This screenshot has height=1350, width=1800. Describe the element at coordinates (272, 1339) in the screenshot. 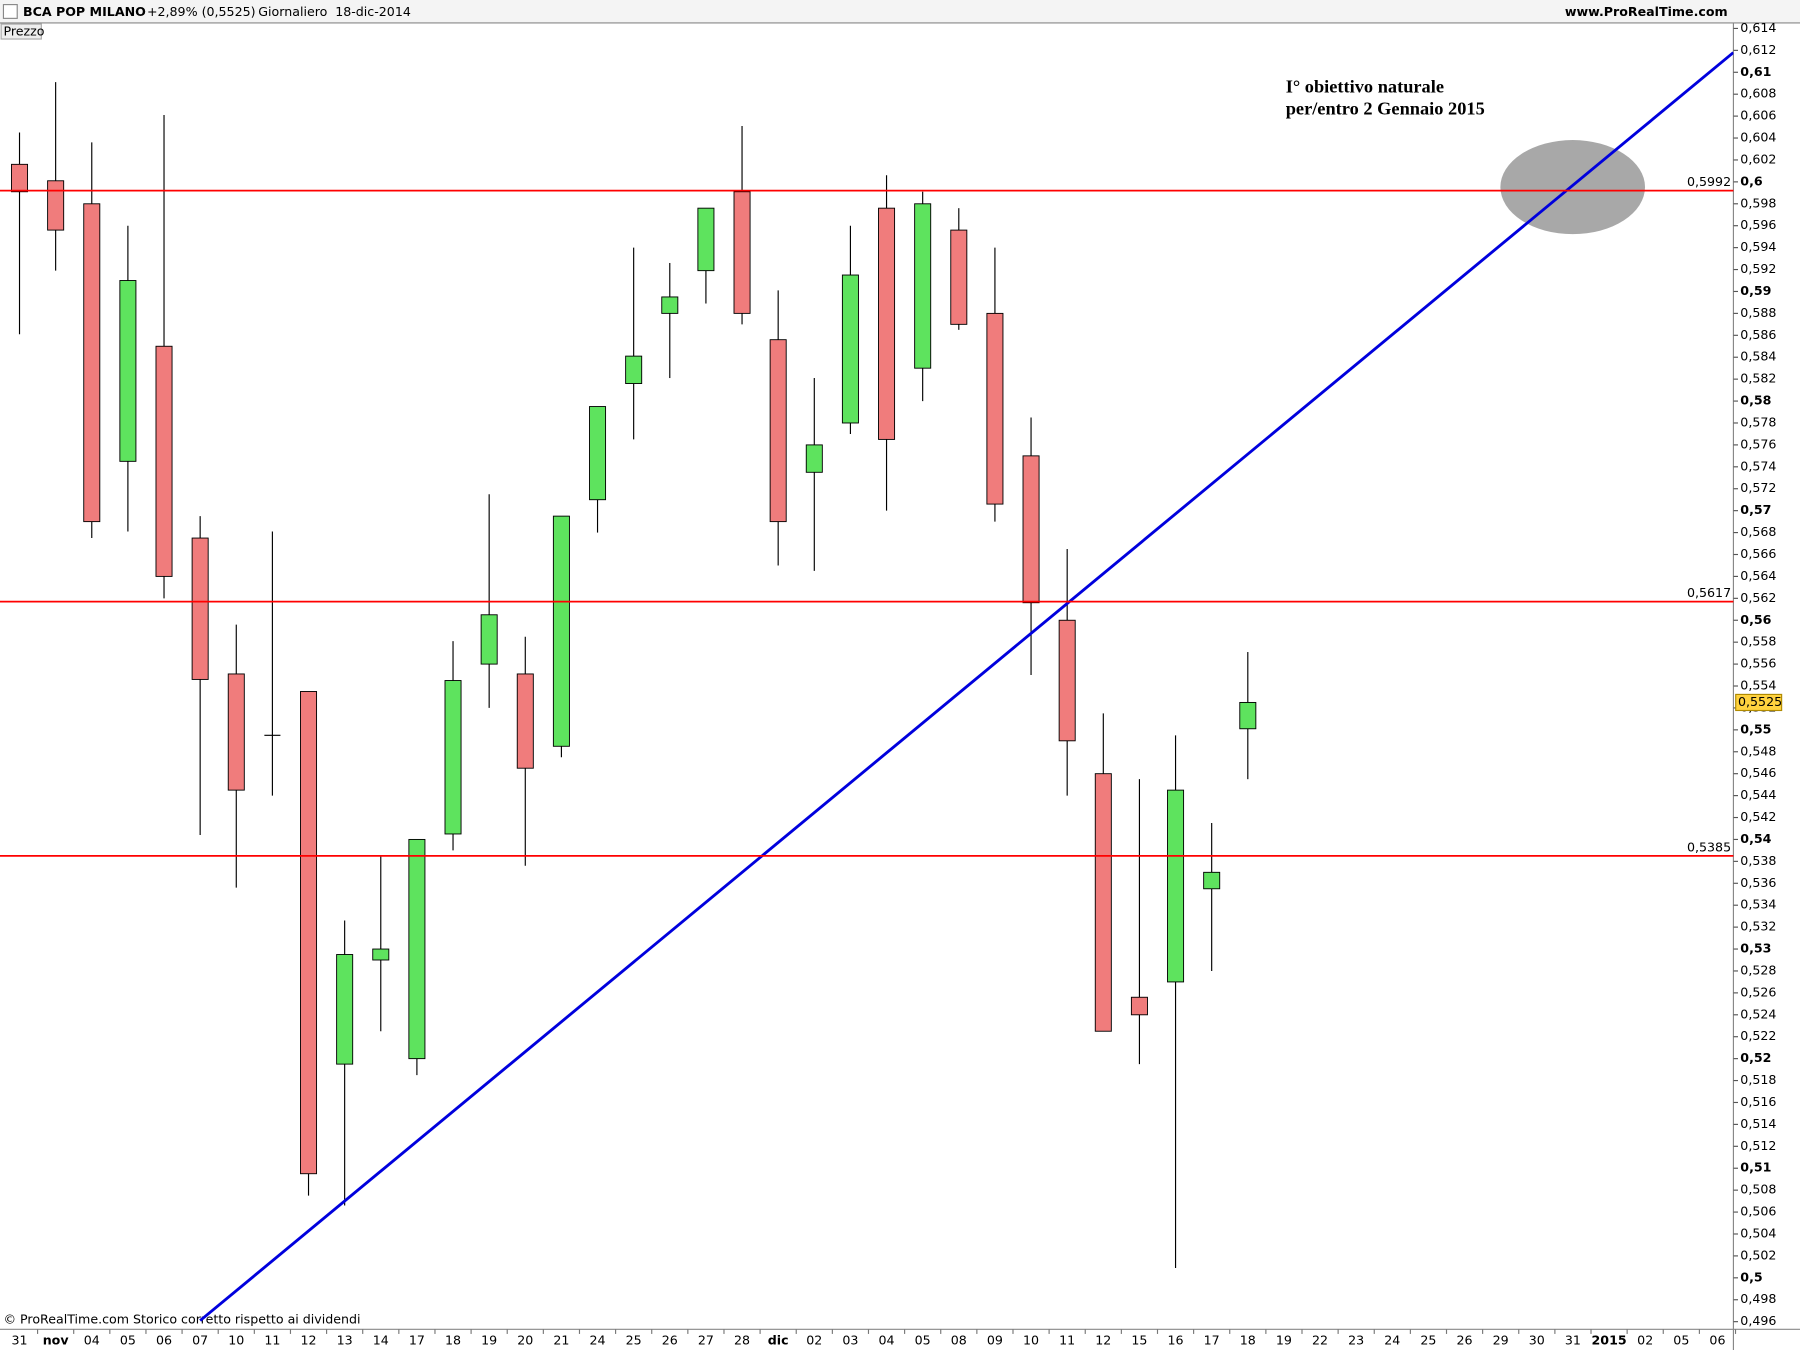

I see `x-tick-label: 11` at that location.